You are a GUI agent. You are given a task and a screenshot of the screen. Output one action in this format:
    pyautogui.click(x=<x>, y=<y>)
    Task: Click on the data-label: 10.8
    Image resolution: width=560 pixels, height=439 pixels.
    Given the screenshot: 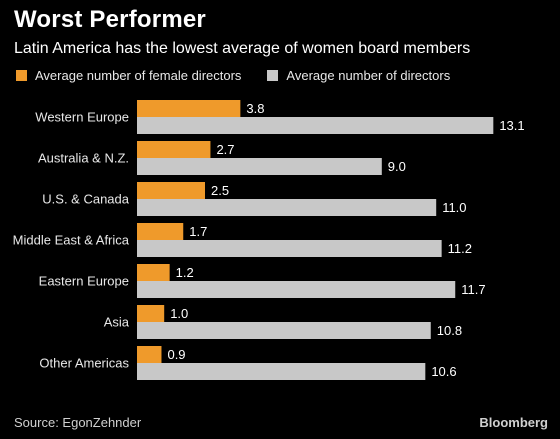 What is the action you would take?
    pyautogui.click(x=449, y=330)
    